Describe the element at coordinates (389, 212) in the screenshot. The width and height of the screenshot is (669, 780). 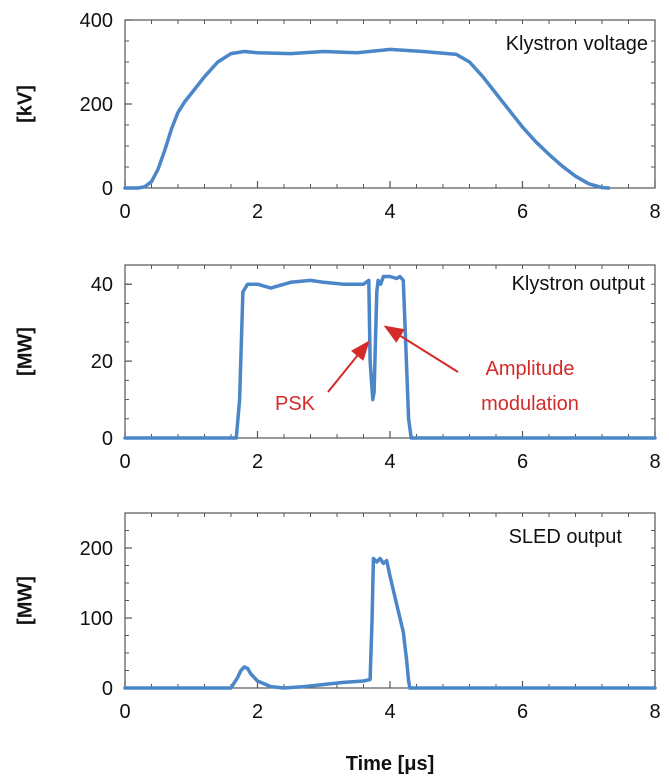
I see `panel-1-x-tick-label: 4` at that location.